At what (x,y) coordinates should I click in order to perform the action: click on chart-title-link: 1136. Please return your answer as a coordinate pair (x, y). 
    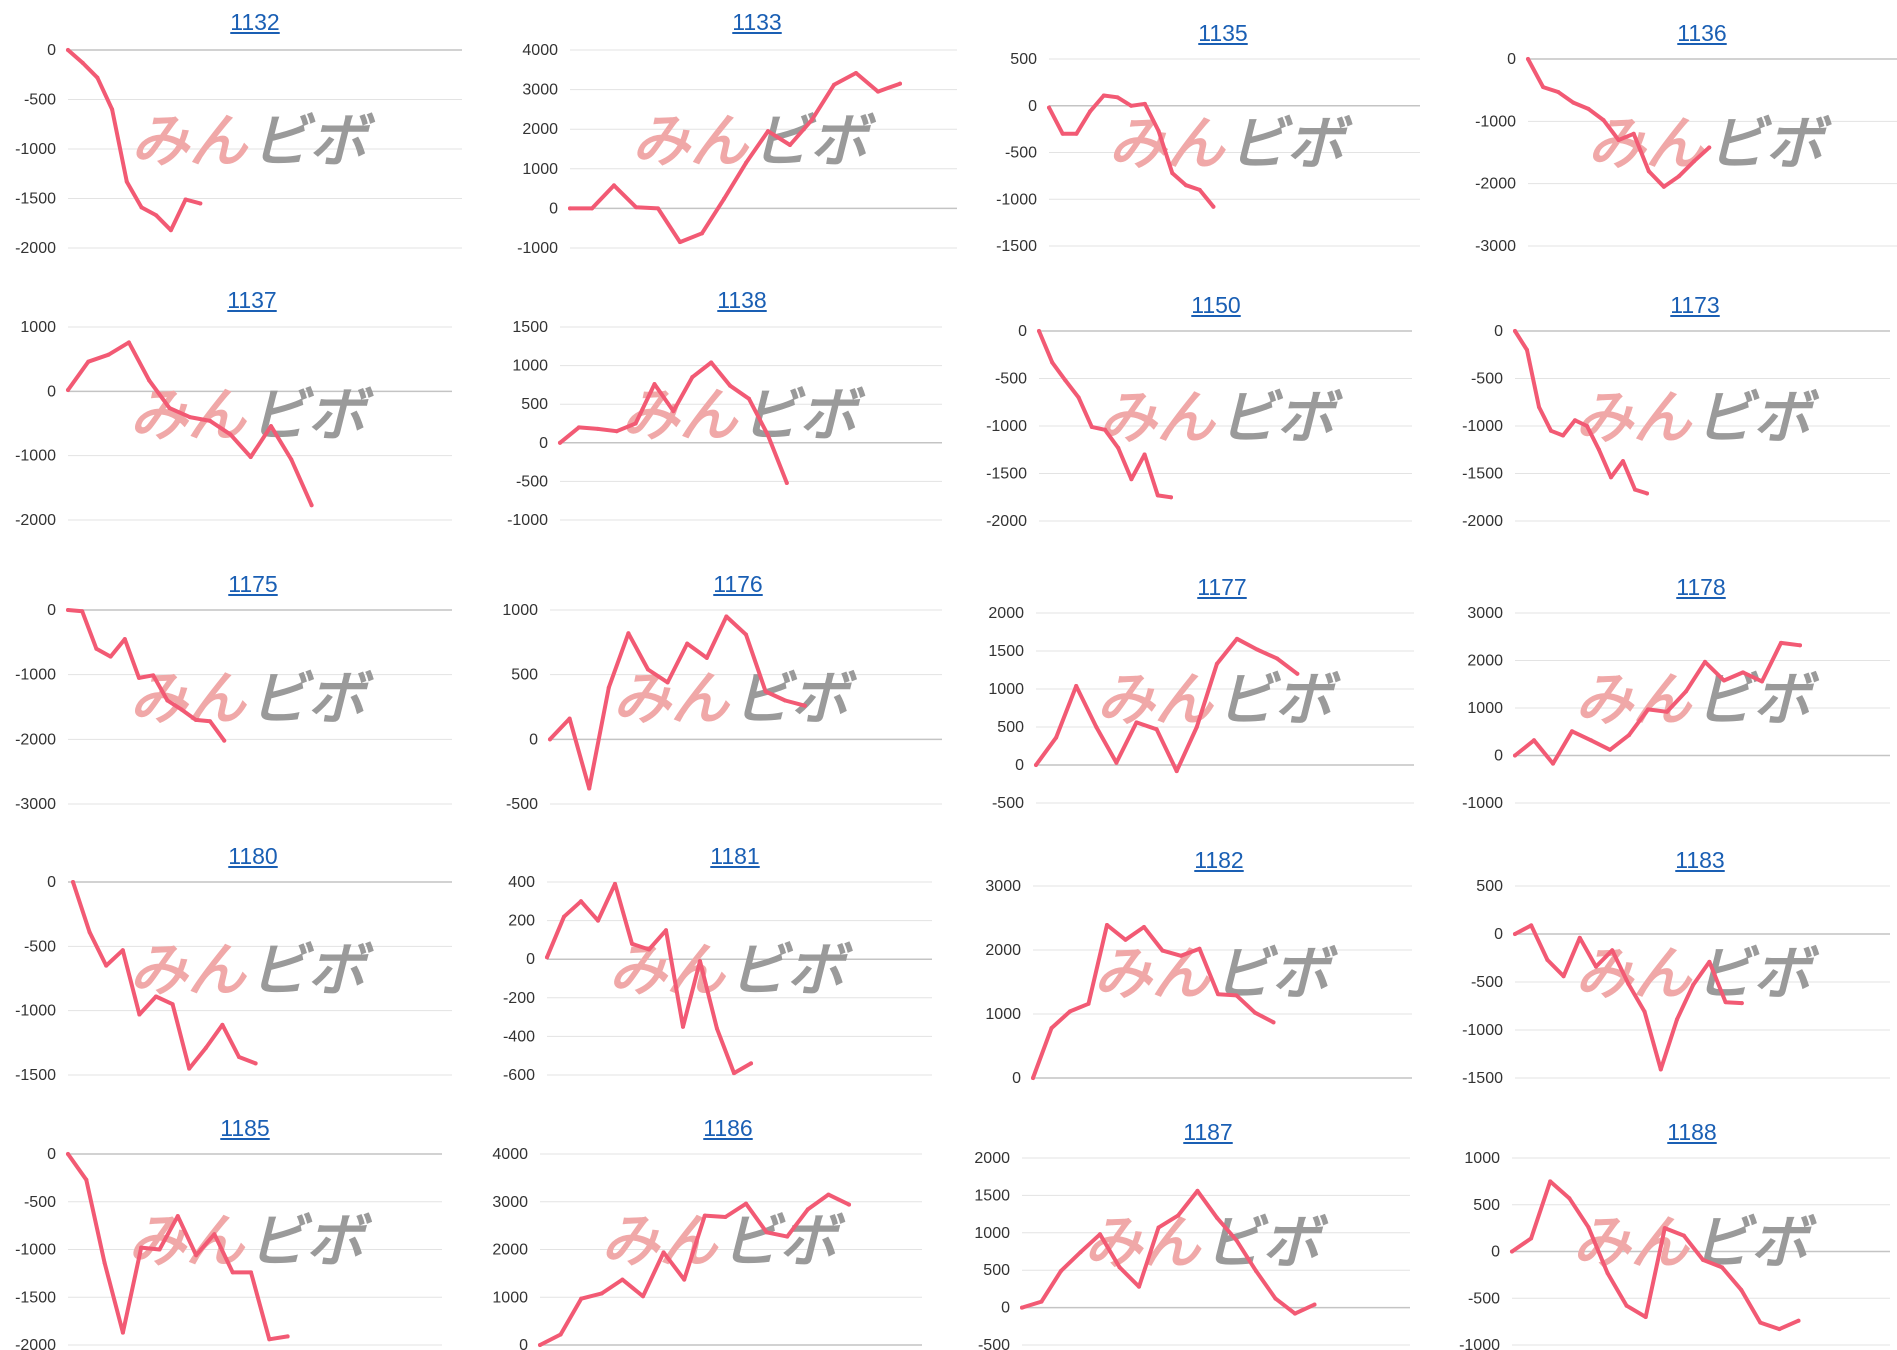
    Looking at the image, I should click on (1702, 33).